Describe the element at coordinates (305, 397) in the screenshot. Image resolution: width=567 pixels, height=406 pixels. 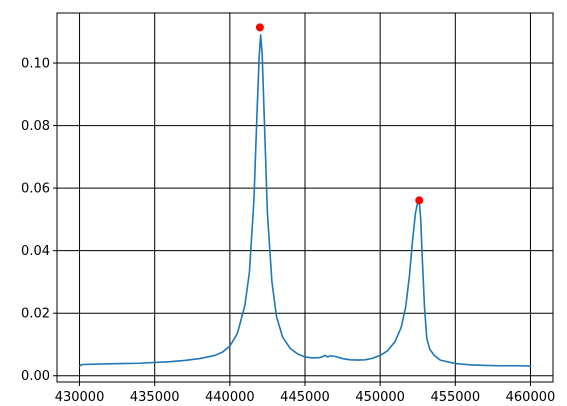
I see `x-tick-label: 445000` at that location.